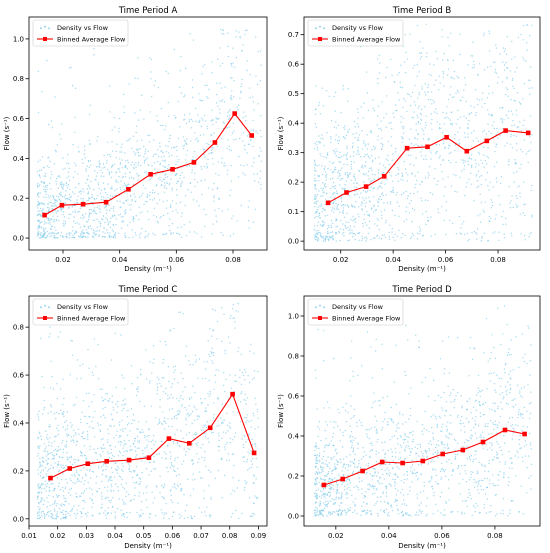 The image size is (550, 553). What do you see at coordinates (18, 239) in the screenshot?
I see `y-tick-label: 0.0` at bounding box center [18, 239].